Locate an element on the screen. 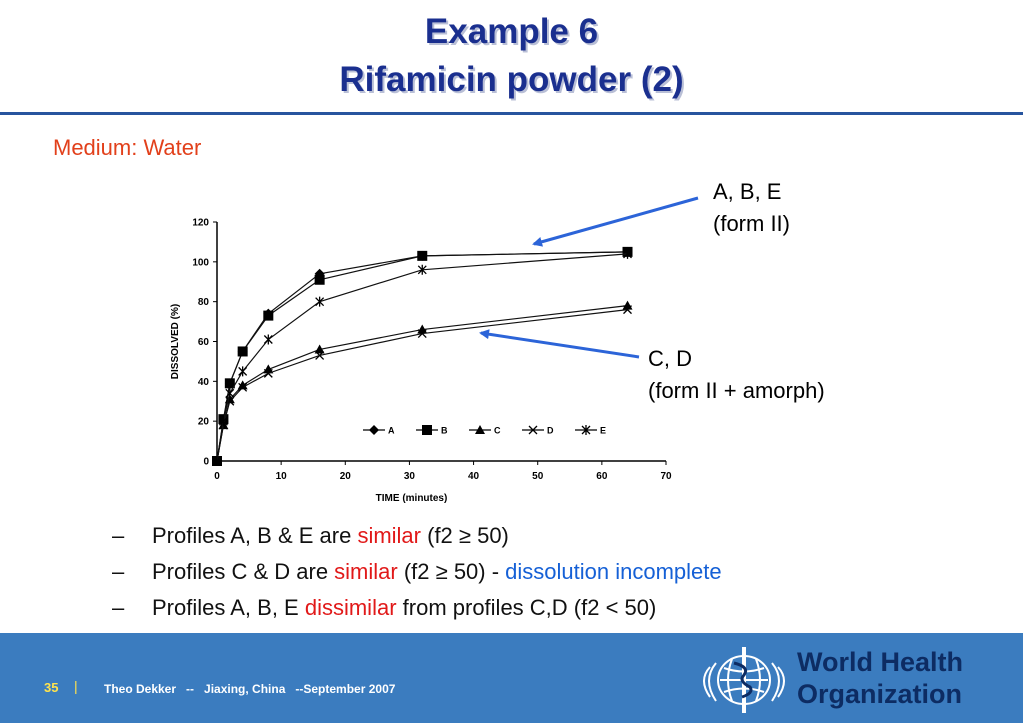 Image resolution: width=1023 pixels, height=723 pixels. who-logo-line1: World Health is located at coordinates (880, 662).